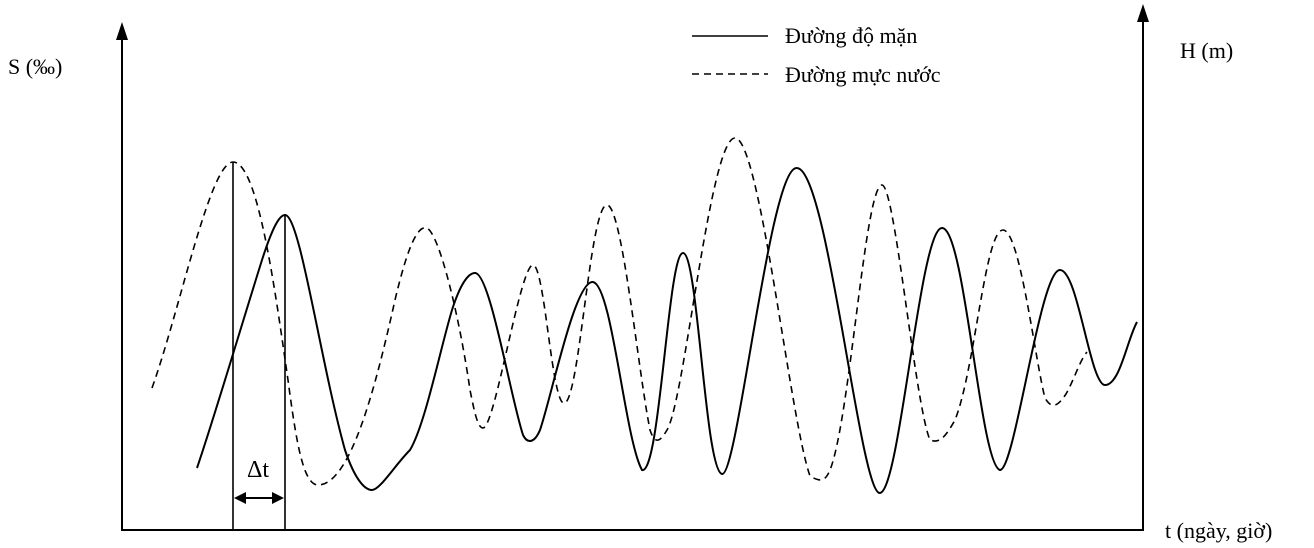 The image size is (1314, 548). What do you see at coordinates (259, 346) in the screenshot?
I see `delta-t-marker: Δt` at bounding box center [259, 346].